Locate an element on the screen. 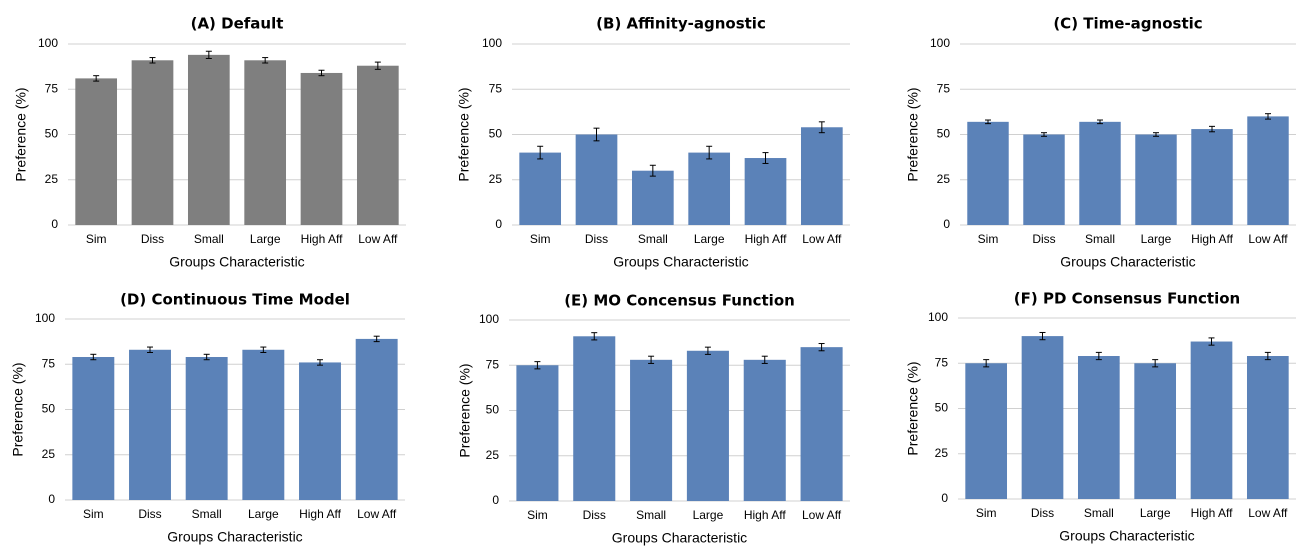 This screenshot has width=1296, height=550. chart-title: (E) MO Concensus Function is located at coordinates (679, 301).